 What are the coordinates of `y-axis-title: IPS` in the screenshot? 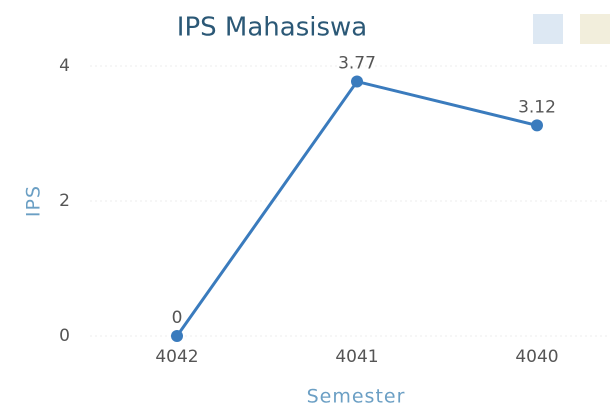 It's located at (34, 201).